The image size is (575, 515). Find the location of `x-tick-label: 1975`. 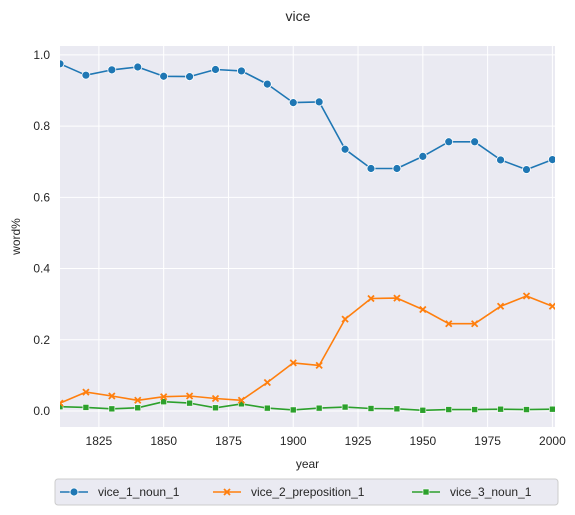

x-tick-label: 1975 is located at coordinates (487, 441).